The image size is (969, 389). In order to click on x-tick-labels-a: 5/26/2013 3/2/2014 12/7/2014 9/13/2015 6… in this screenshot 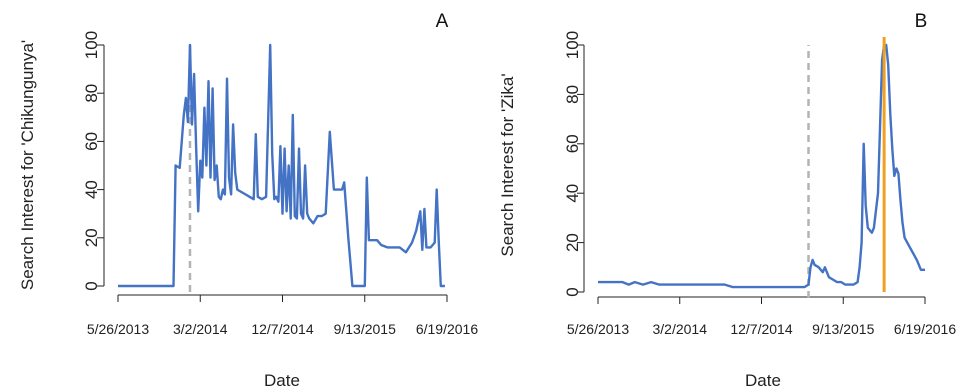, I will do `click(282, 329)`.